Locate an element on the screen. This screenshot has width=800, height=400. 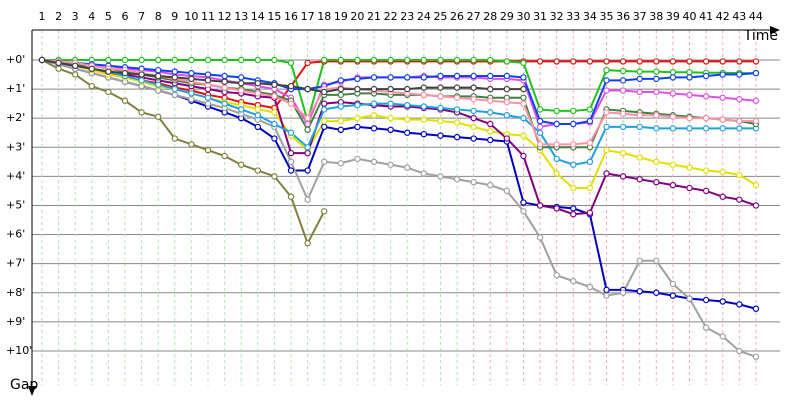
x-tick-label: 33 is located at coordinates (573, 16).